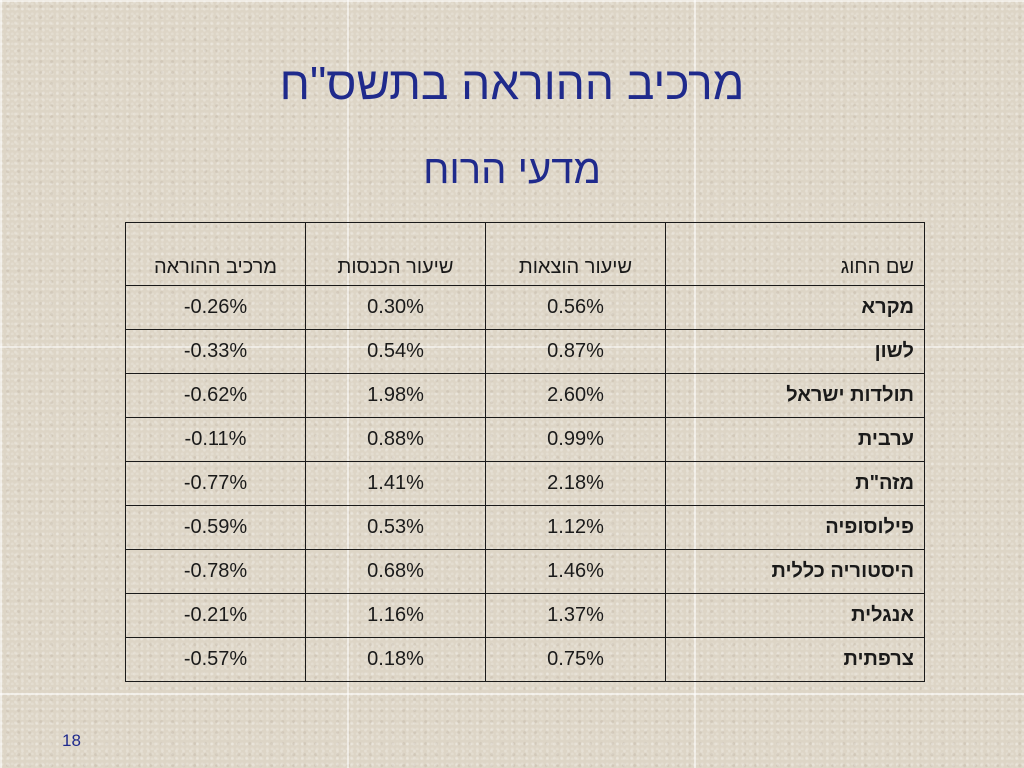  I want to click on table-row: צרפתית 0.75% 0.18% -0.57%, so click(525, 659).